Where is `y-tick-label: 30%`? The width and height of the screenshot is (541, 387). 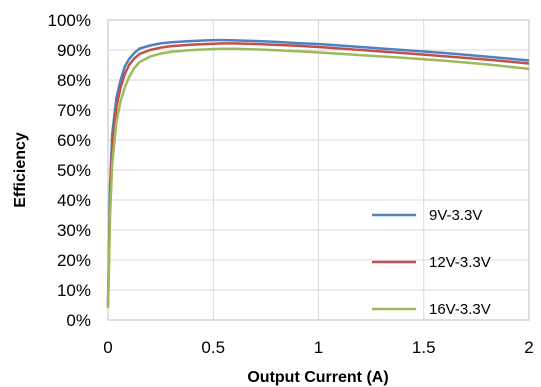 y-tick-label: 30% is located at coordinates (74, 230).